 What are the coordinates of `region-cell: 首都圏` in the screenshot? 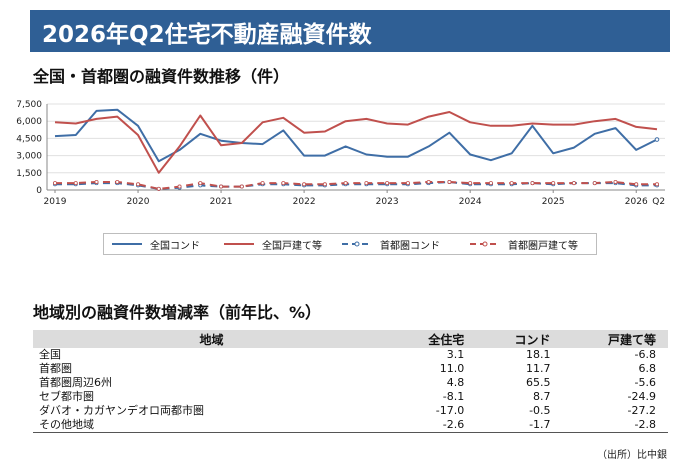 It's located at (55, 368).